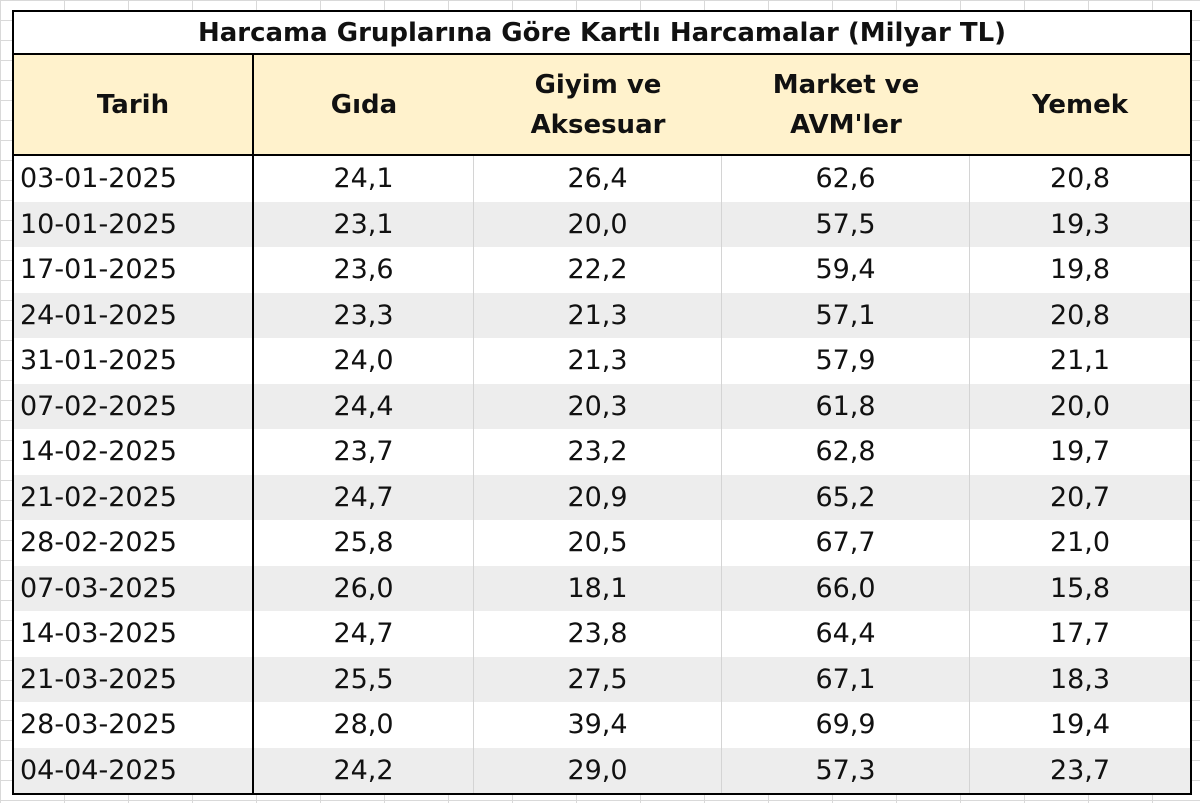 Image resolution: width=1200 pixels, height=803 pixels. I want to click on market-cell: 61,8, so click(846, 406).